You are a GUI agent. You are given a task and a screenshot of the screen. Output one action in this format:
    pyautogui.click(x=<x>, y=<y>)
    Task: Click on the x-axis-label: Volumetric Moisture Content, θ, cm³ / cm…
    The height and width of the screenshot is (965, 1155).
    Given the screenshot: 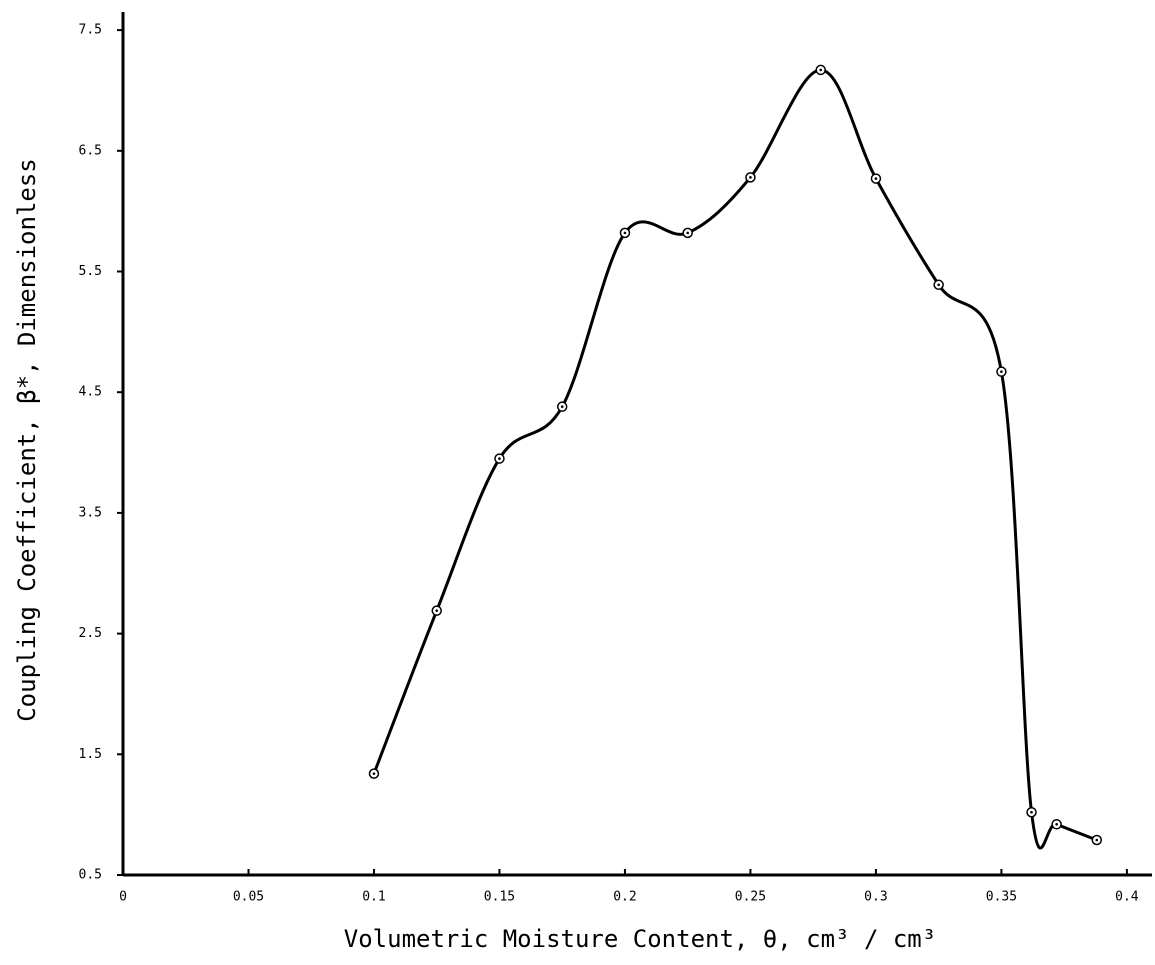 What is the action you would take?
    pyautogui.click(x=640, y=939)
    